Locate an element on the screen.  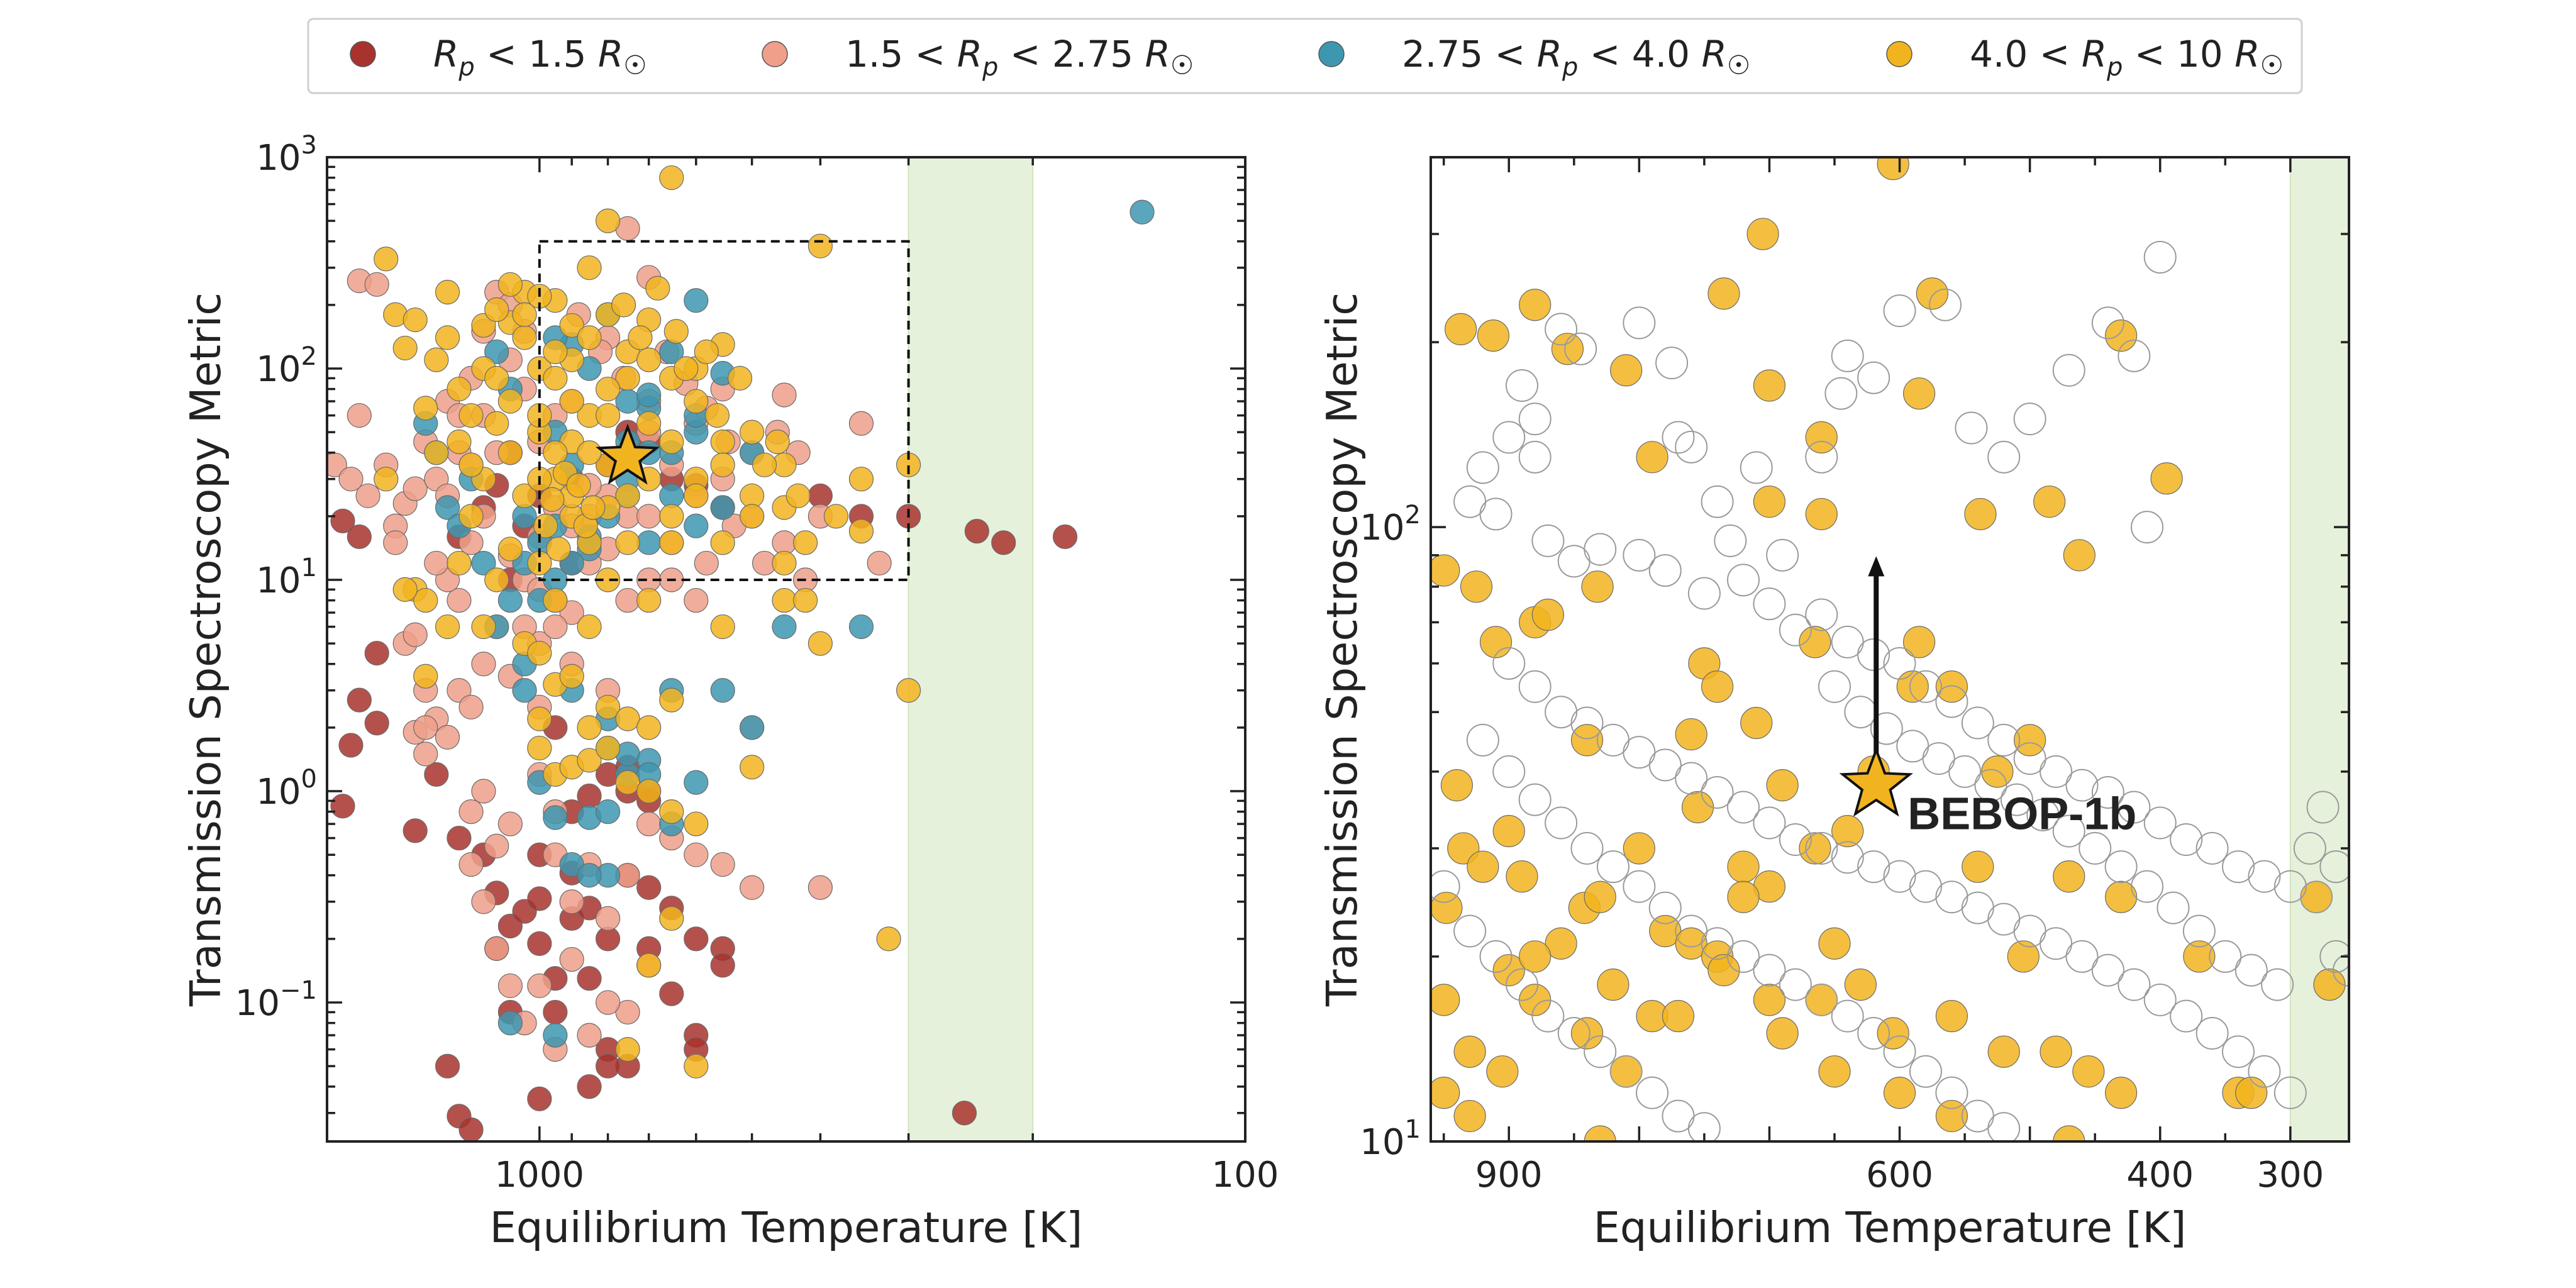
legend-marker-small is located at coordinates (363, 54).